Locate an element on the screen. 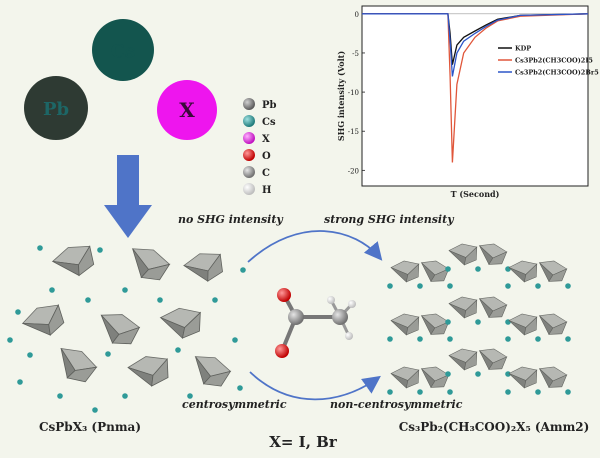  top-curved-arrow is located at coordinates (315, 246).